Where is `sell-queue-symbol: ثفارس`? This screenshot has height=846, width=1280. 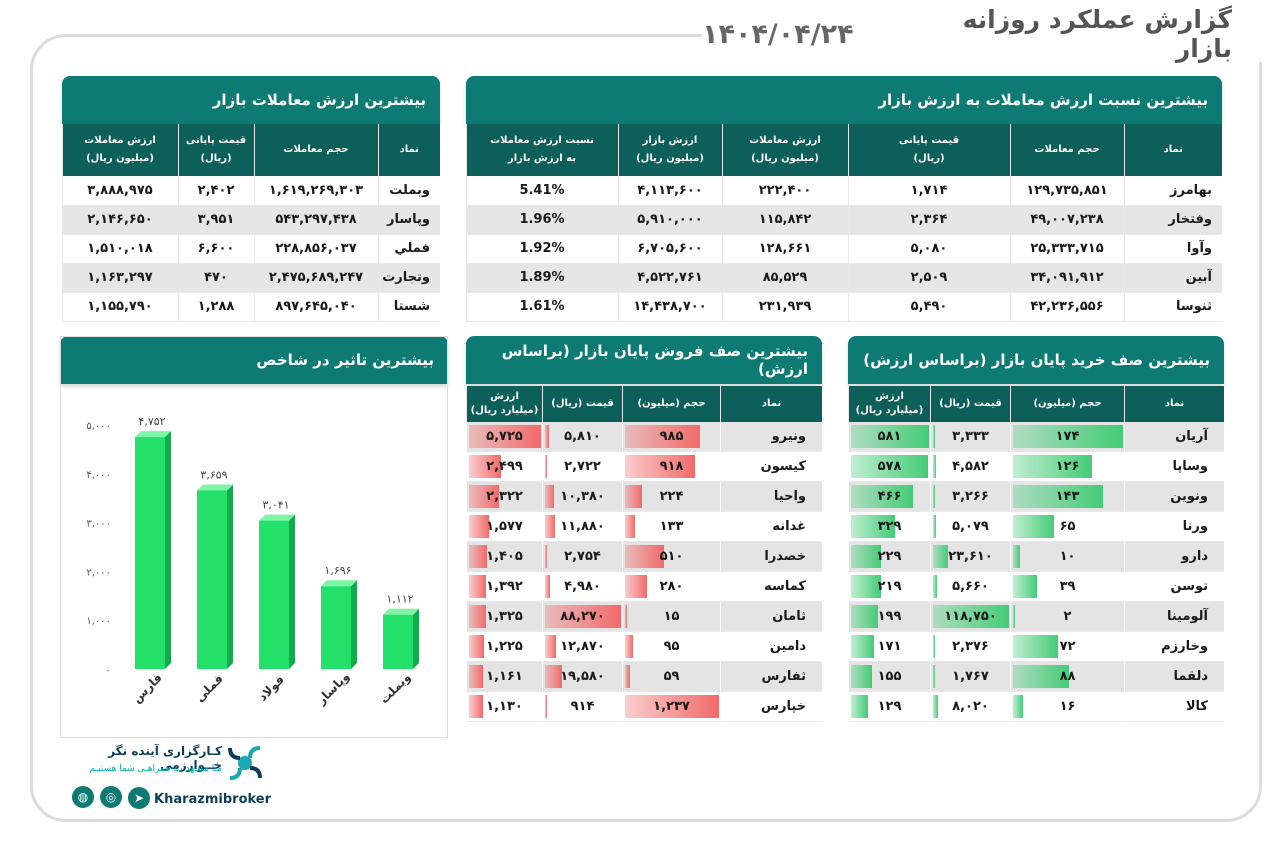 sell-queue-symbol: ثفارس is located at coordinates (771, 677).